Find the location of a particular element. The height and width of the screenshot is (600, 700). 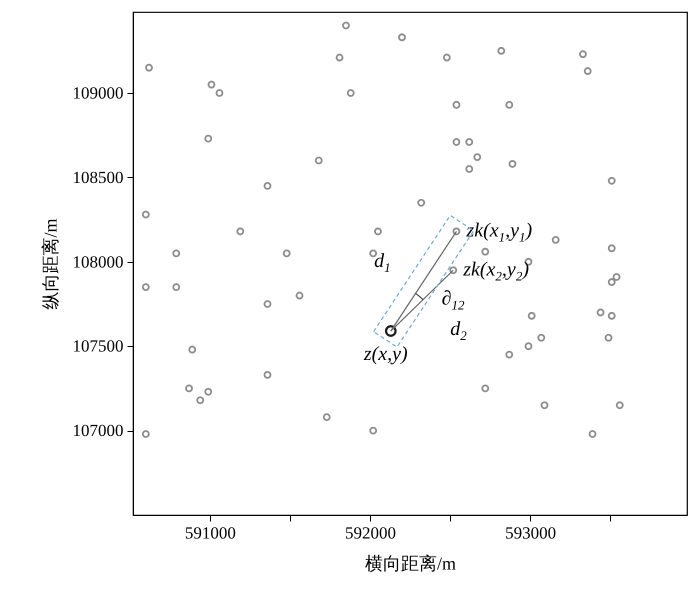

y-tick-label: 107500 is located at coordinates (98, 346).